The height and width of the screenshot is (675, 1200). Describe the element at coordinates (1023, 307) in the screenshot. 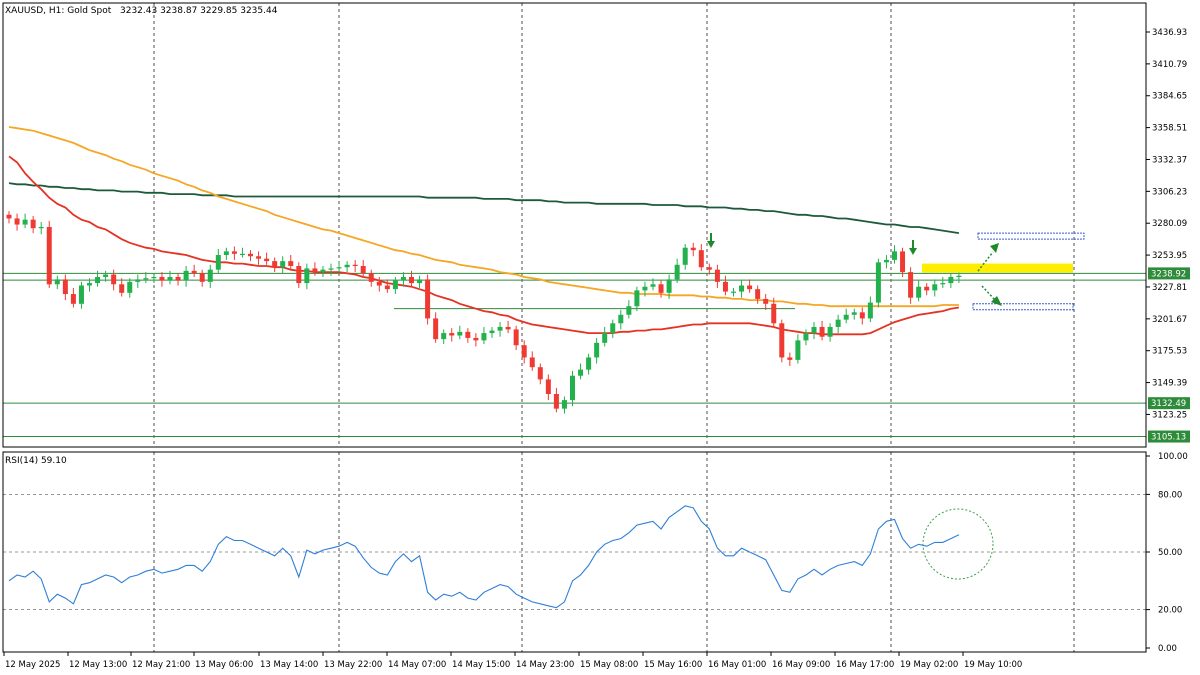

I see `target-box-lower` at that location.